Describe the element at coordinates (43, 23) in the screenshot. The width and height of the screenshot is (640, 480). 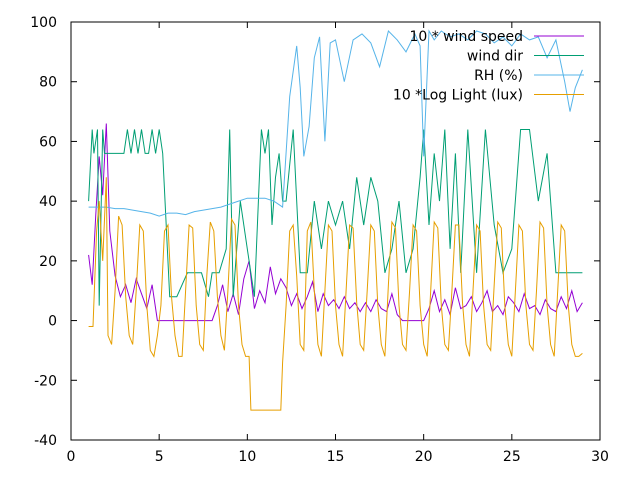
I see `y-tick-label: 100` at that location.